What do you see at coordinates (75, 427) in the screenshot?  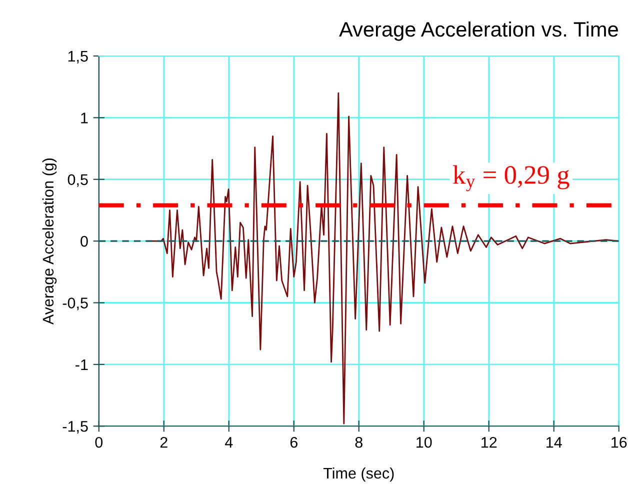 I see `y-tick-label: -1,5` at bounding box center [75, 427].